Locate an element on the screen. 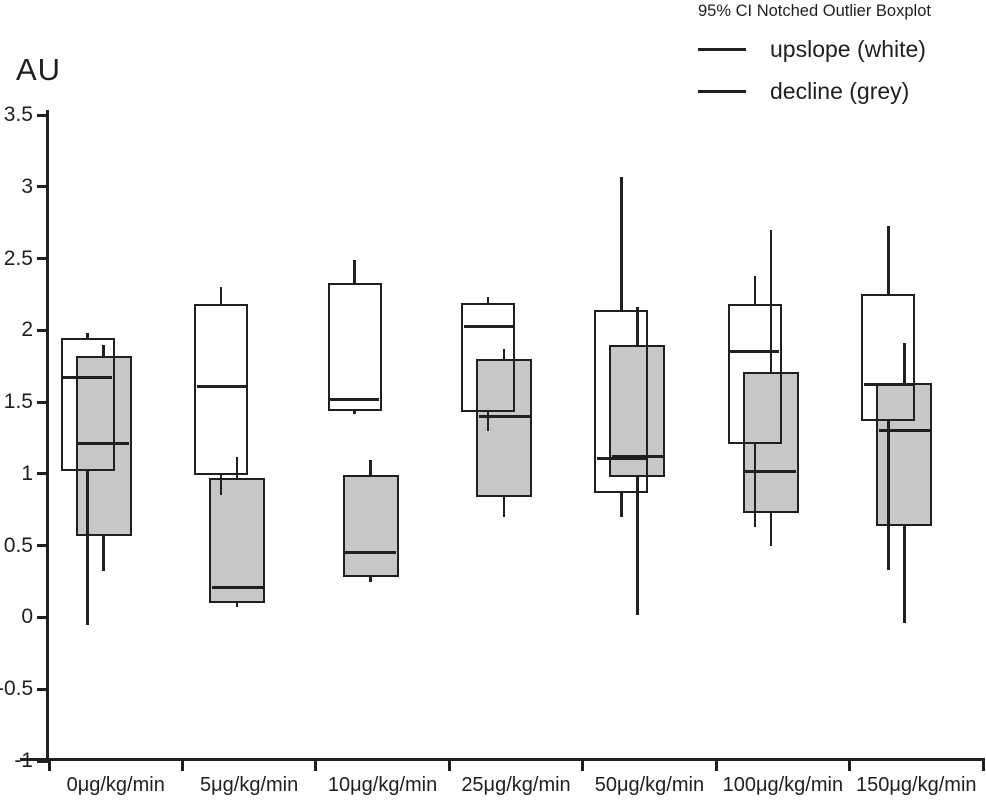  y-tick-label: -1 is located at coordinates (23, 760).